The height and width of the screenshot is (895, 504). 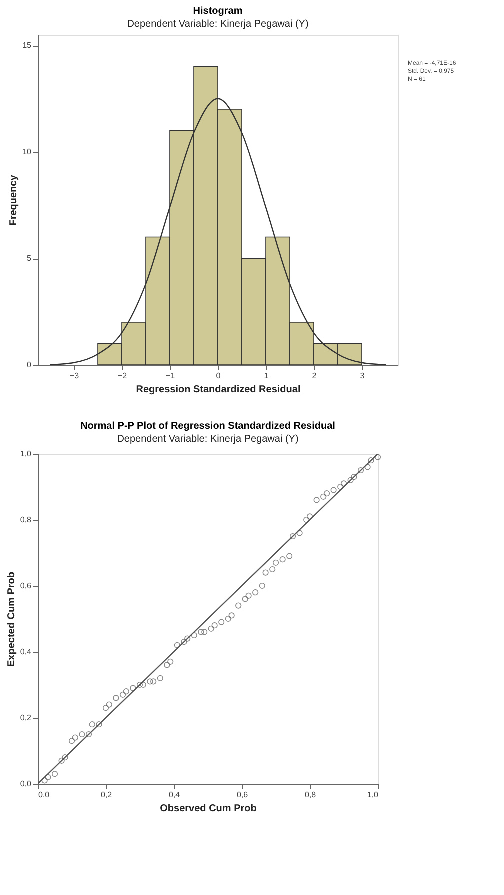 I want to click on y-tick-label: 0,2, so click(x=26, y=718).